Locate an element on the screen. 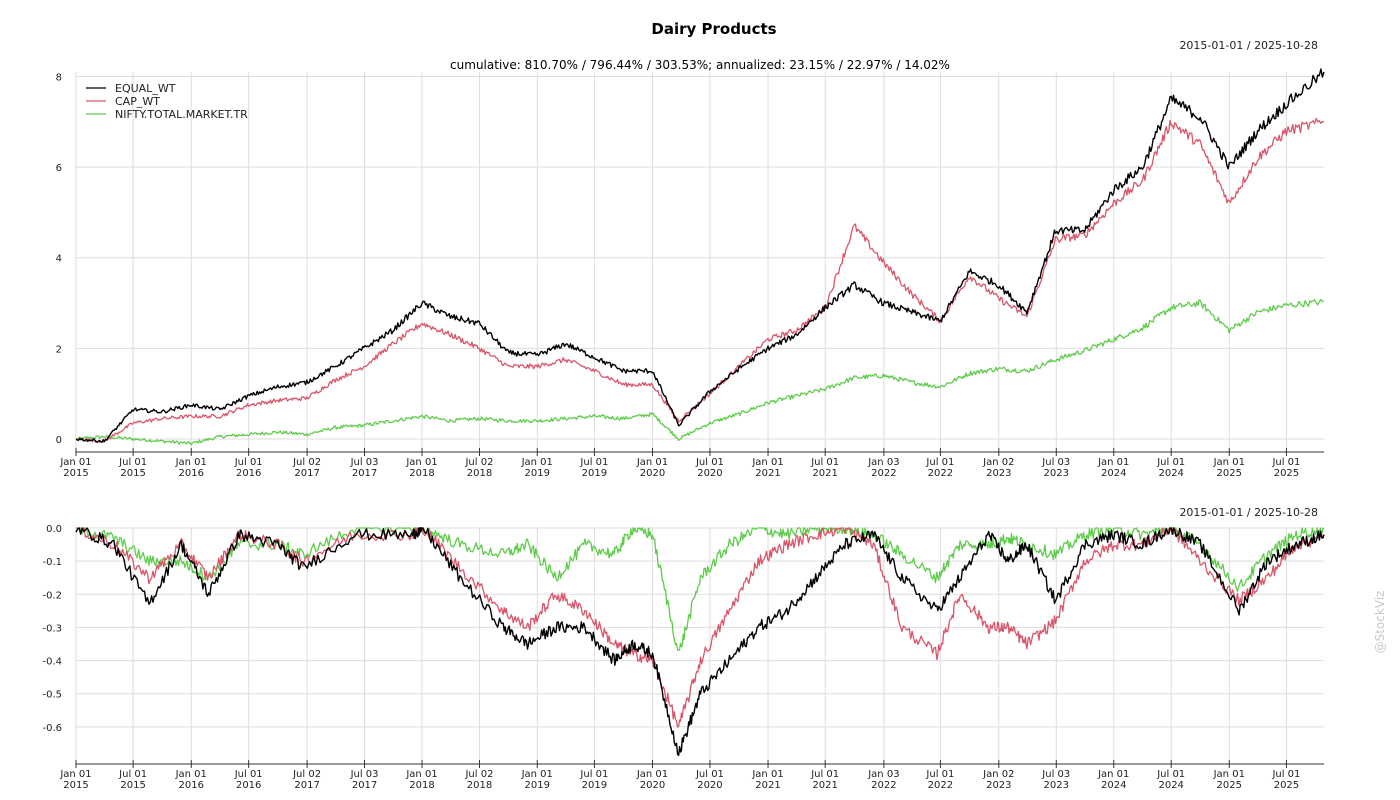 The width and height of the screenshot is (1400, 800). bottom-date-range: 2015-01-01 / 2025-10-28 is located at coordinates (1248, 512).